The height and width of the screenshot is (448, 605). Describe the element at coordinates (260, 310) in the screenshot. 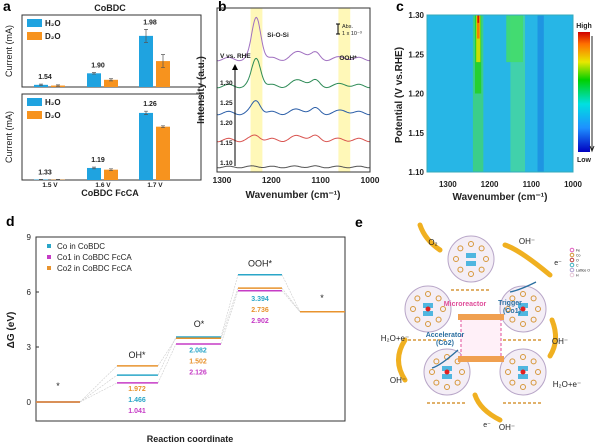

I see `step-energy-label: 2.736` at that location.